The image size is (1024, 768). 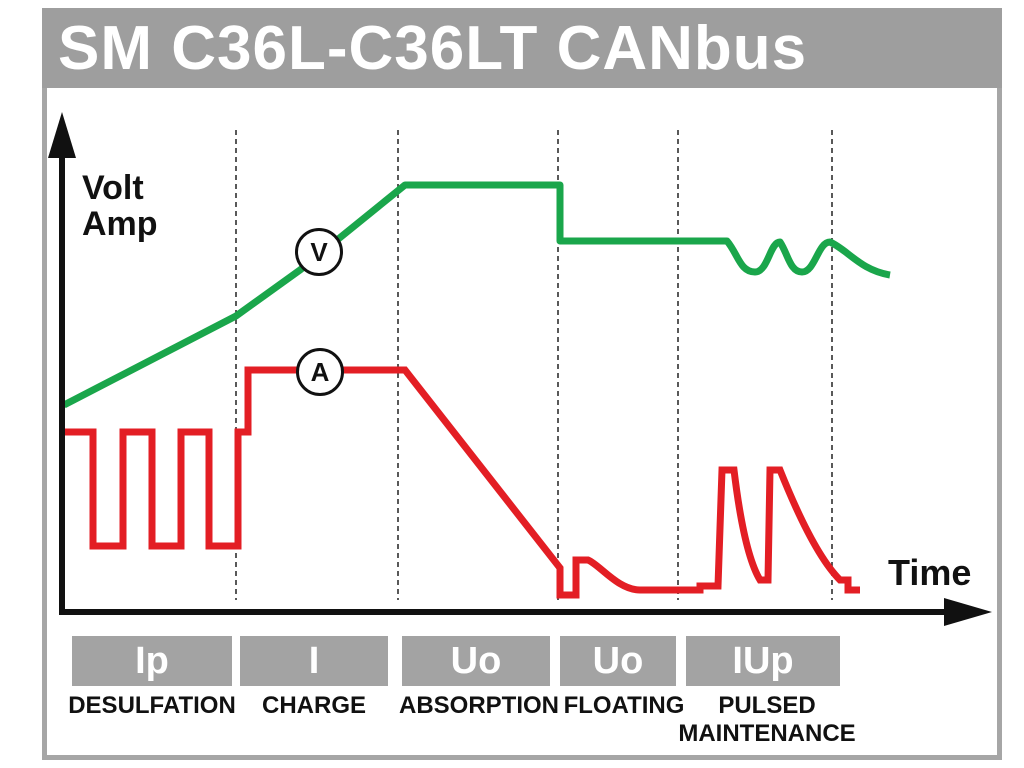 I want to click on current-marker: A, so click(x=320, y=372).